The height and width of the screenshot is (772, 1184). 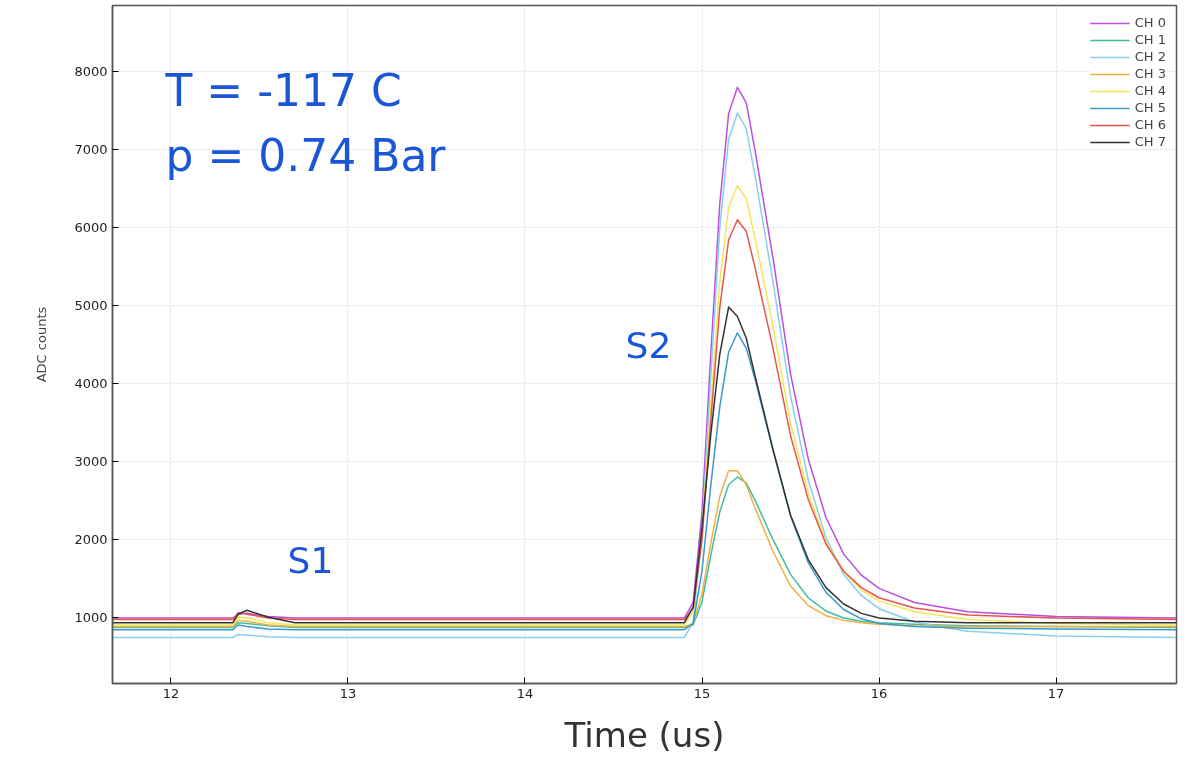 I want to click on y-tick-label: 4000, so click(x=91, y=383).